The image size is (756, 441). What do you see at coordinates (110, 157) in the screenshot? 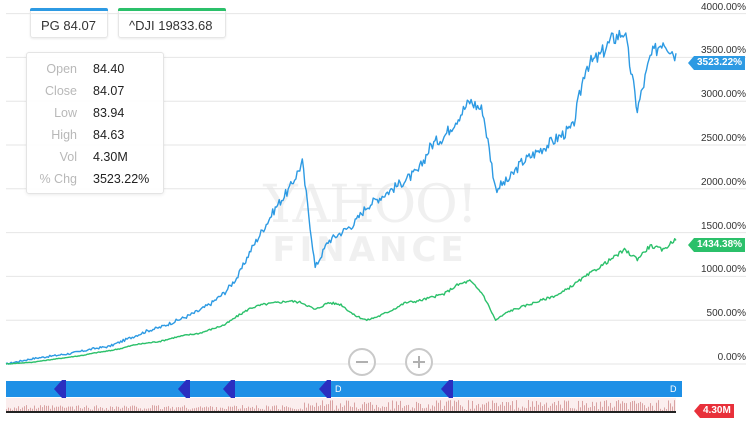
I see `tooltip-value: 4.30M` at bounding box center [110, 157].